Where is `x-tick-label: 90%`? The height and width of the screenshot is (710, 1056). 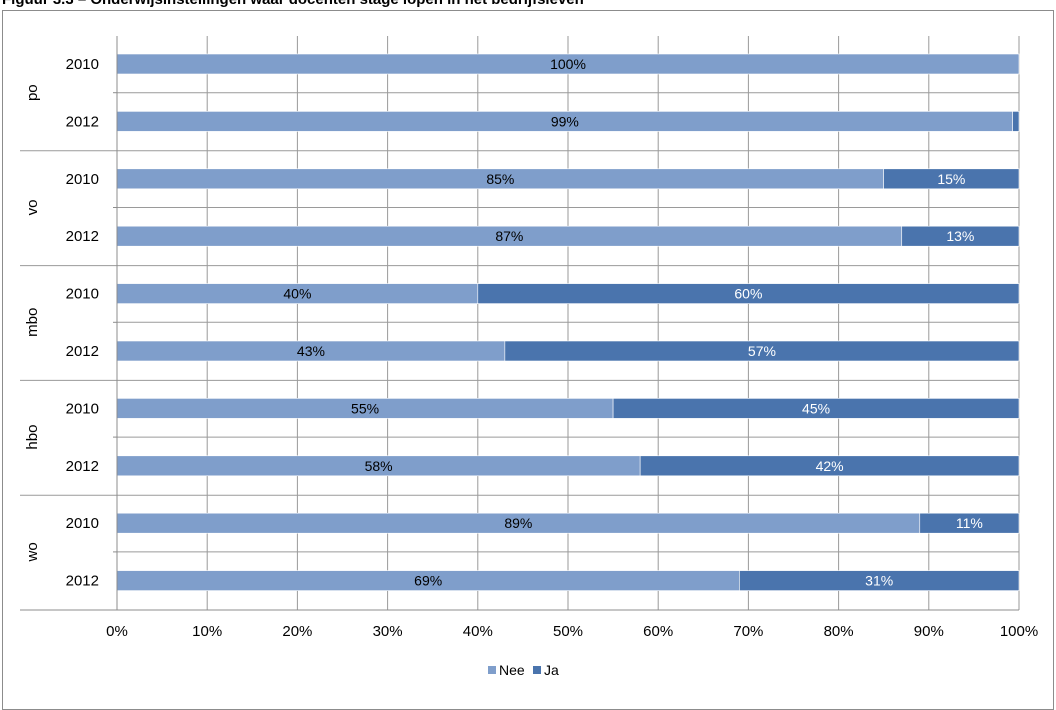 x-tick-label: 90% is located at coordinates (929, 631).